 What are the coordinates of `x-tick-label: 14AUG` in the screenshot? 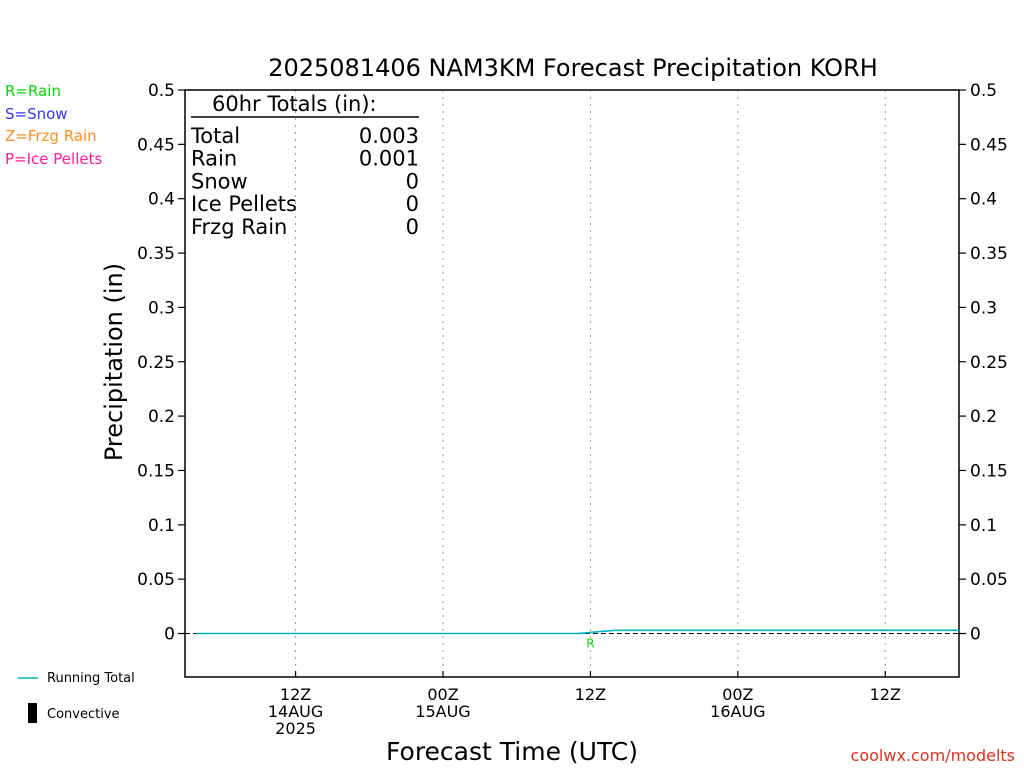 It's located at (295, 711).